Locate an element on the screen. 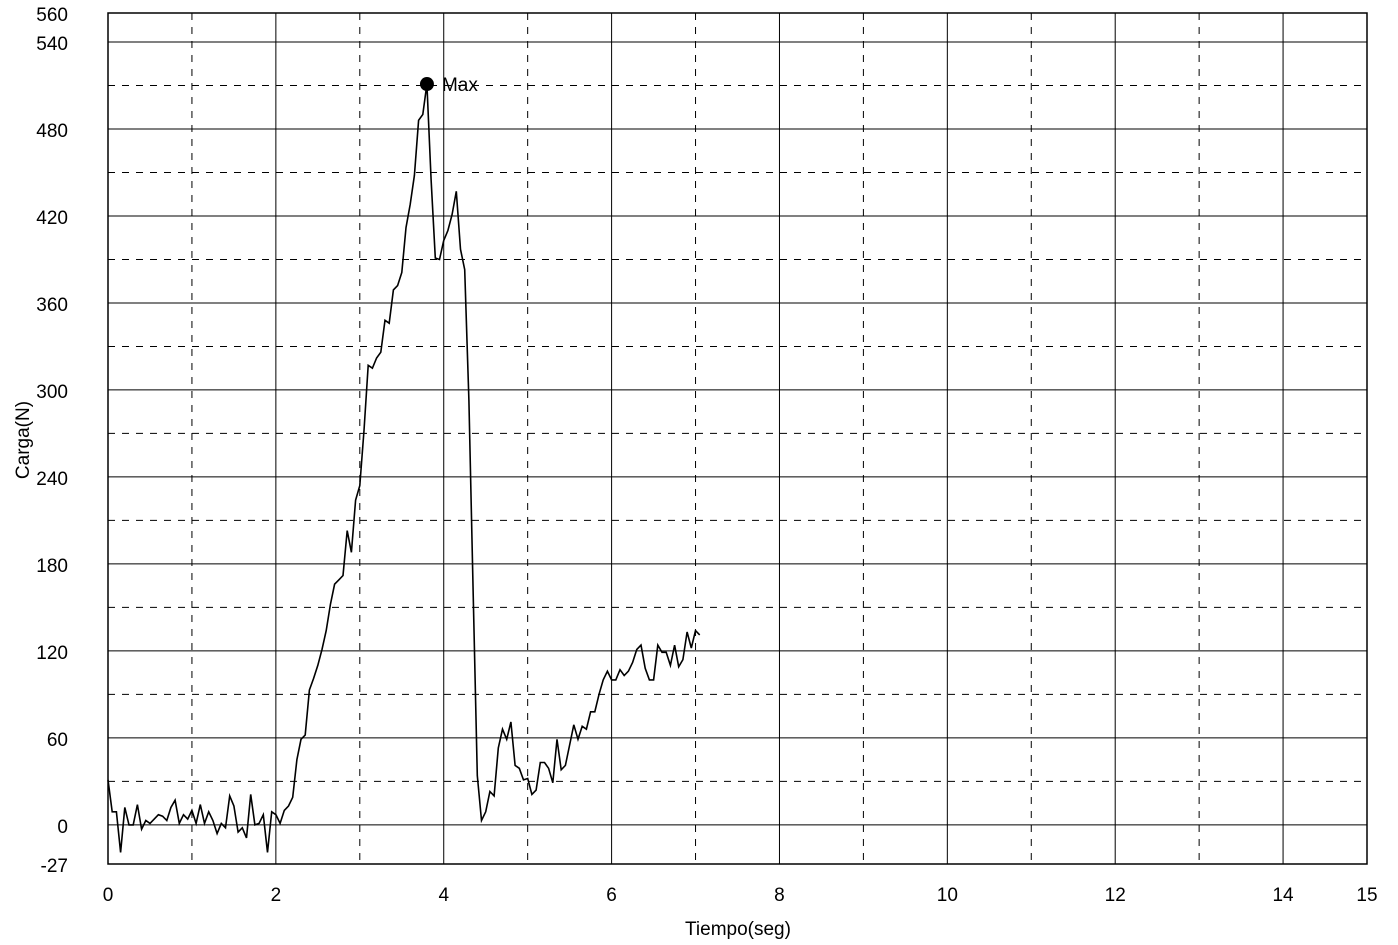  x-tick-label: 10 is located at coordinates (947, 895).